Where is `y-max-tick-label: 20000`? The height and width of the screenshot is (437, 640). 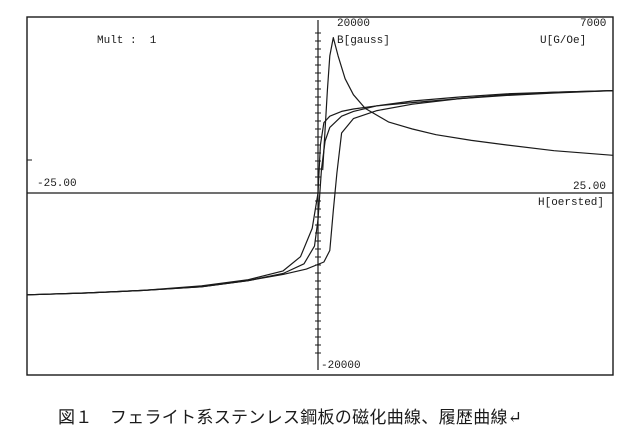
y-max-tick-label: 20000 is located at coordinates (353, 24).